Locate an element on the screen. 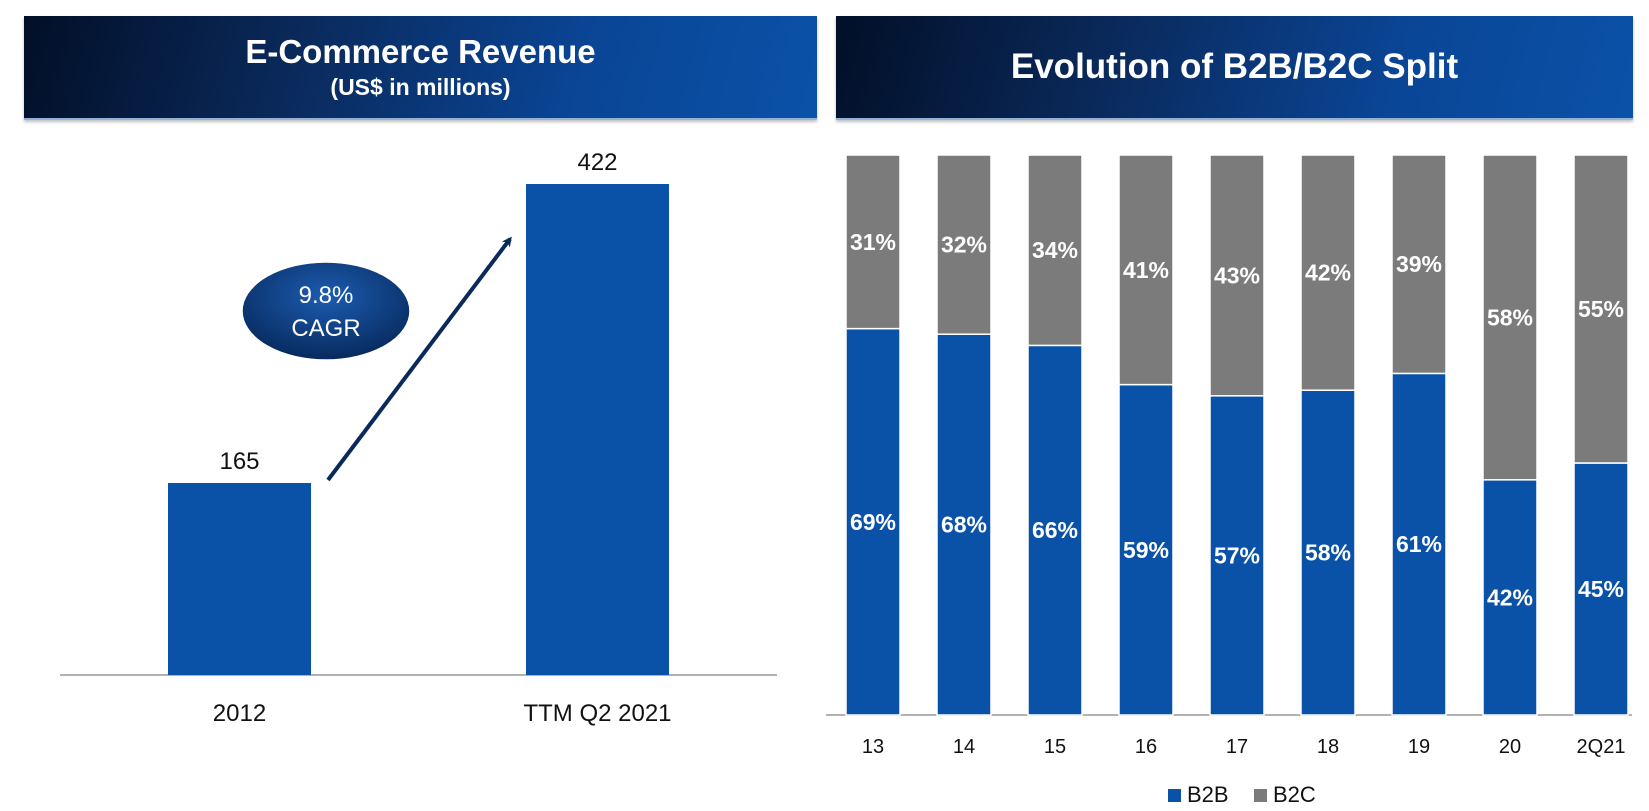  b2b-percent-label: 61% is located at coordinates (1419, 544).